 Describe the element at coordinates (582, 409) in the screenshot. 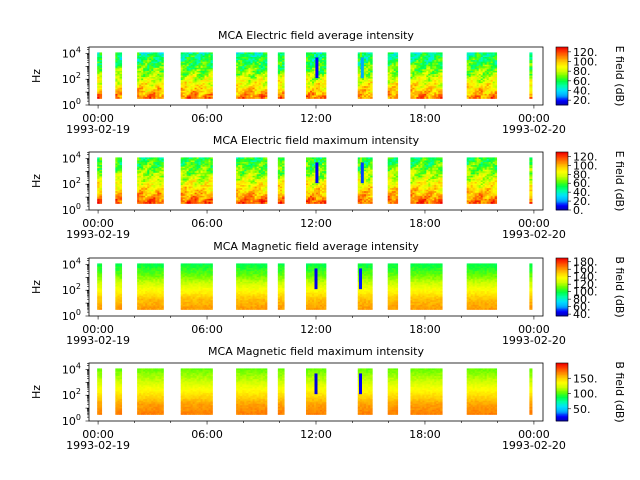

I see `colorbar-tick-label: 50.` at that location.